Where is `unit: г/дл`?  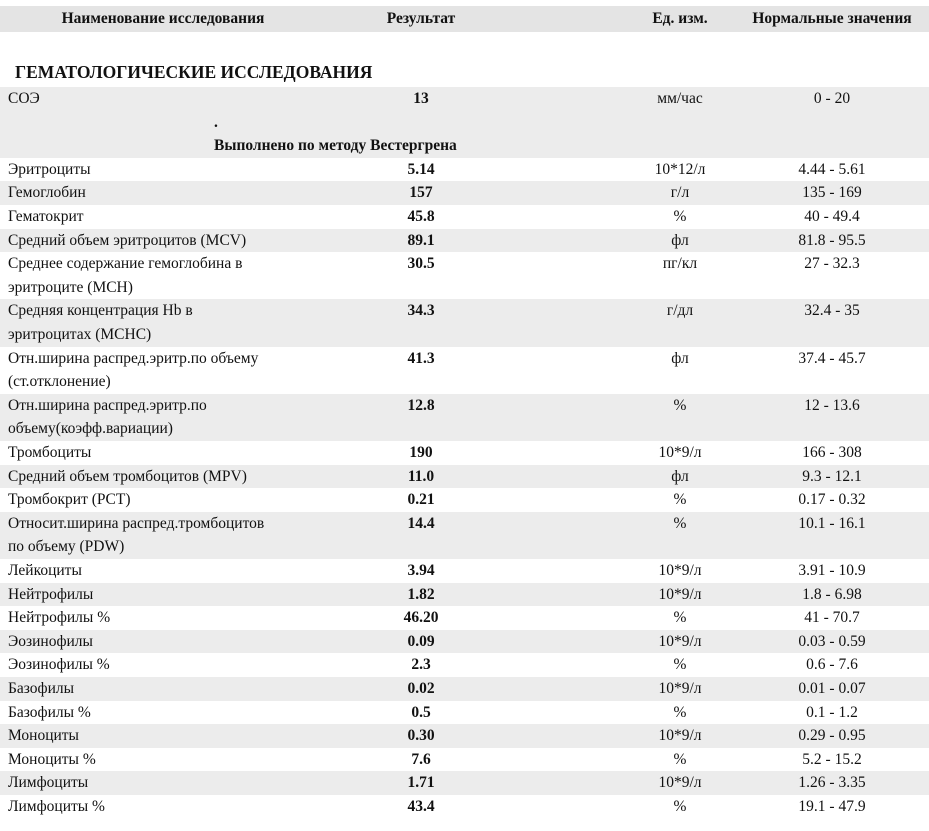 unit: г/дл is located at coordinates (680, 311).